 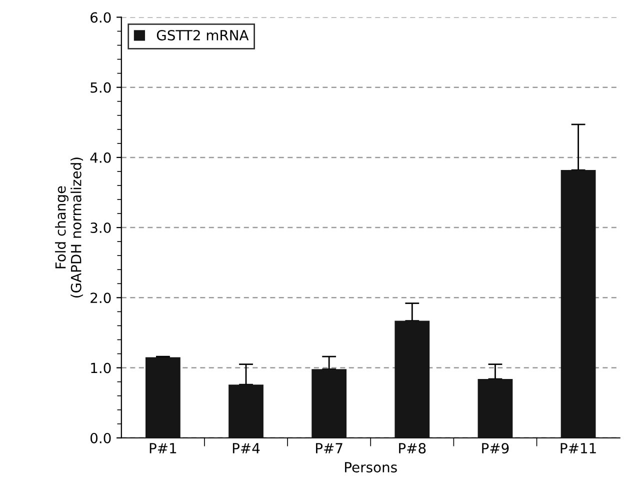 I want to click on x-tick-label: P#4, so click(x=246, y=448).